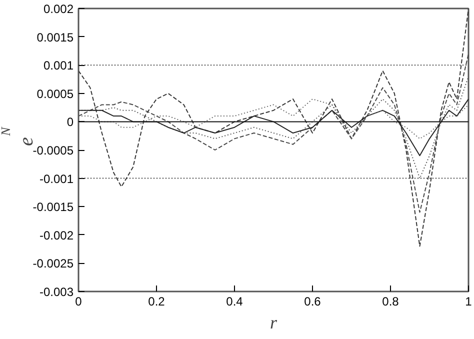 This screenshot has height=339, width=474. Describe the element at coordinates (56, 292) in the screenshot. I see `y-tick-label: -0.003` at that location.